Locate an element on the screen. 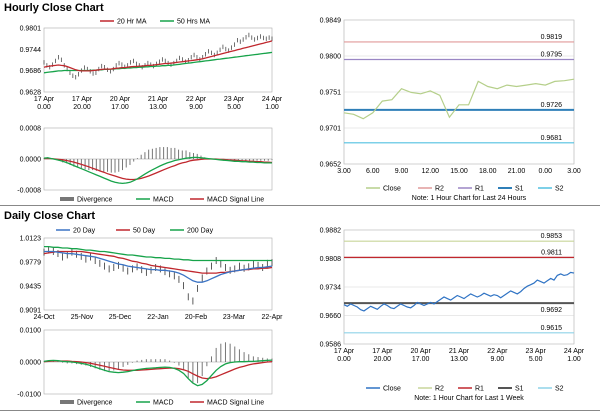 Image resolution: width=600 pixels, height=413 pixels. y-tick-label: 0.9849 is located at coordinates (331, 21).